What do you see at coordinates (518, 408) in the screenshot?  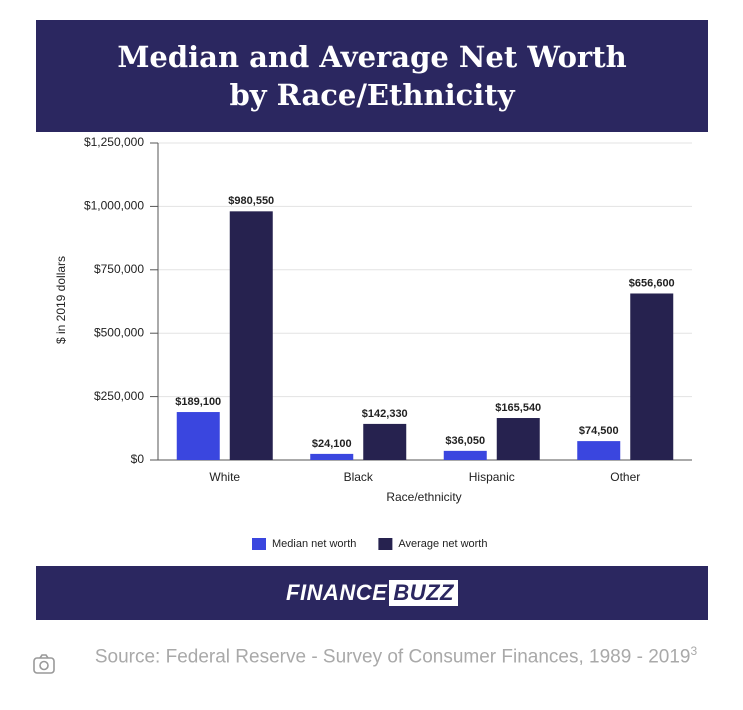 I see `value-label: $165,540` at bounding box center [518, 408].